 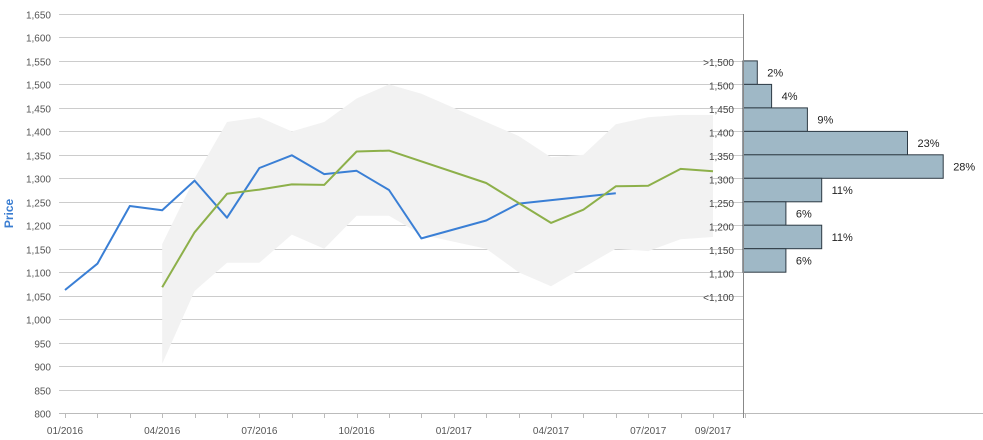 I want to click on y-tick-label: 1,300, so click(x=38, y=180).